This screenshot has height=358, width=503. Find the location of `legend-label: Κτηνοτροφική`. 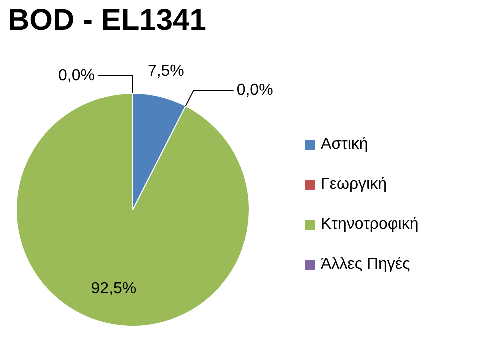

legend-label: Κτηνοτροφική is located at coordinates (370, 225).